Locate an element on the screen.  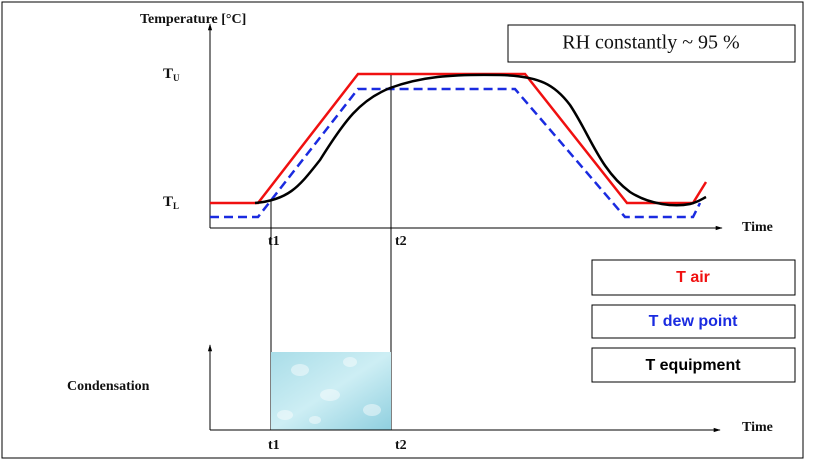
legend-entry: T dew point is located at coordinates (694, 321).